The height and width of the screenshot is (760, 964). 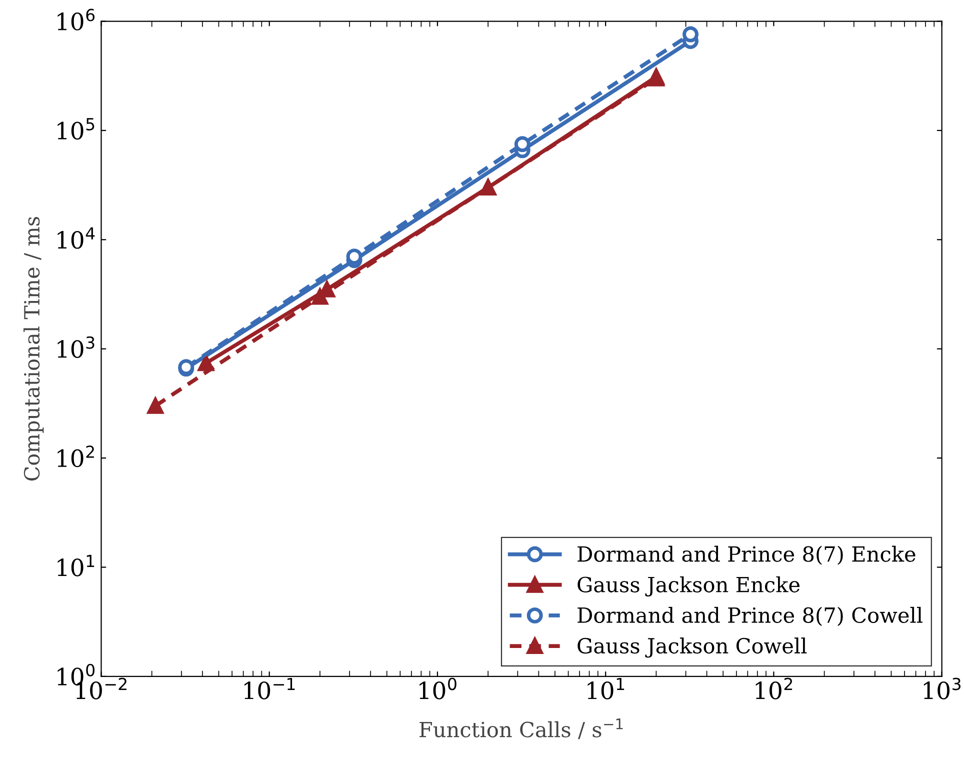 I want to click on x-tick-label: 10$^{3}$, so click(x=942, y=689).